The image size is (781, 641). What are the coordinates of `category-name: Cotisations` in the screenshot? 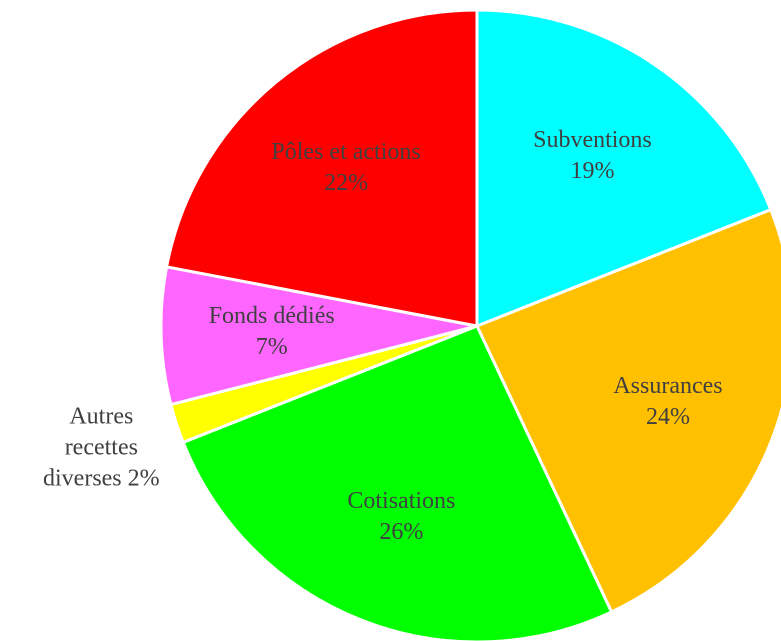 It's located at (401, 500).